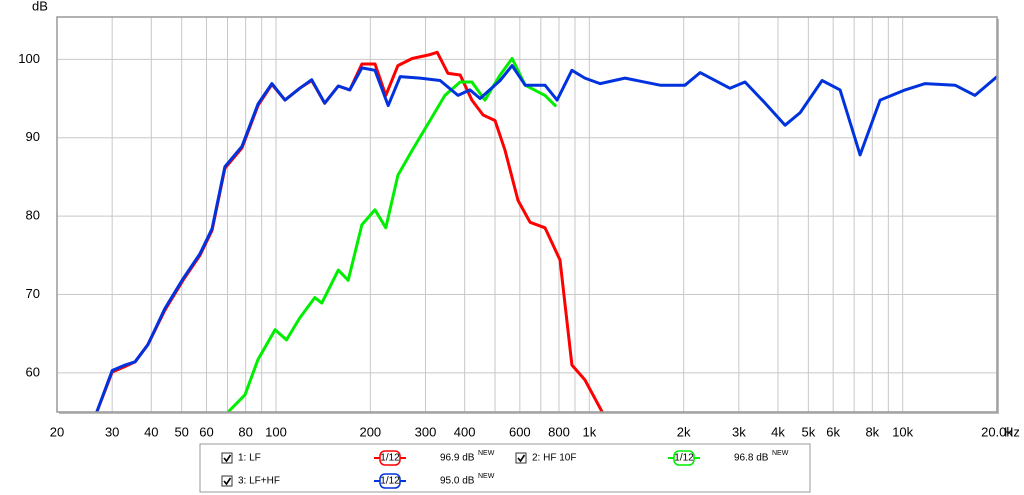 Image resolution: width=1024 pixels, height=495 pixels. I want to click on legend-box, so click(505, 468).